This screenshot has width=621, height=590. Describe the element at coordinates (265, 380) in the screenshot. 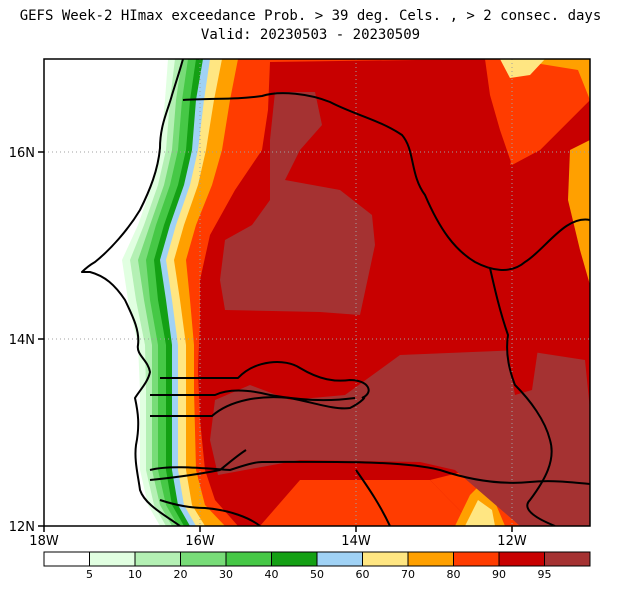

I see `gambia-north-border` at that location.